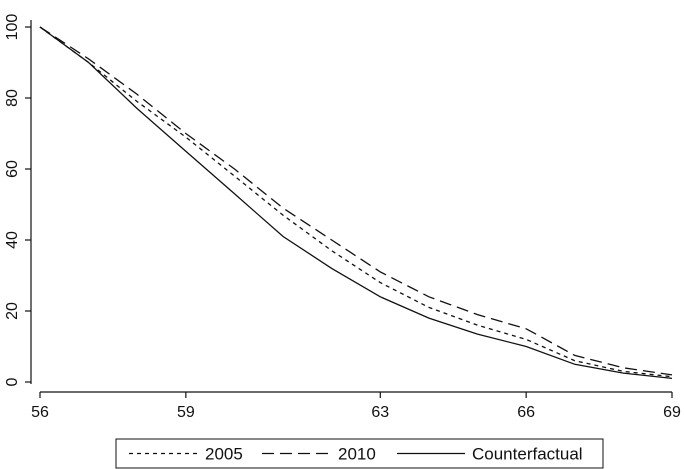  What do you see at coordinates (224, 454) in the screenshot?
I see `legend-label: 2005` at bounding box center [224, 454].